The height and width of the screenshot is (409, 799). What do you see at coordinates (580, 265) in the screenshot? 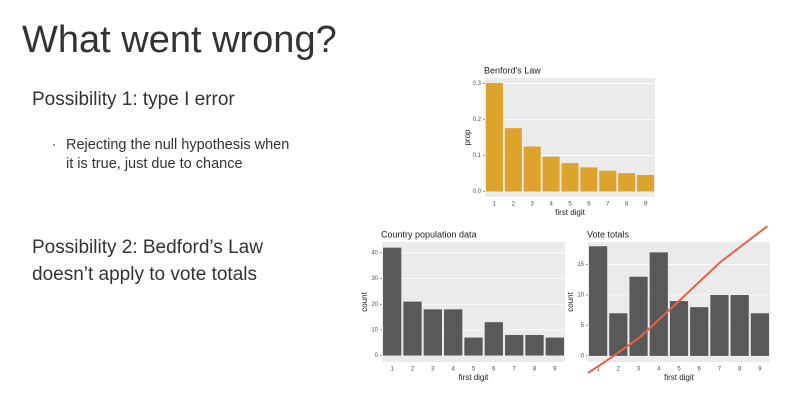
I see `y-tick-label: 15` at bounding box center [580, 265].